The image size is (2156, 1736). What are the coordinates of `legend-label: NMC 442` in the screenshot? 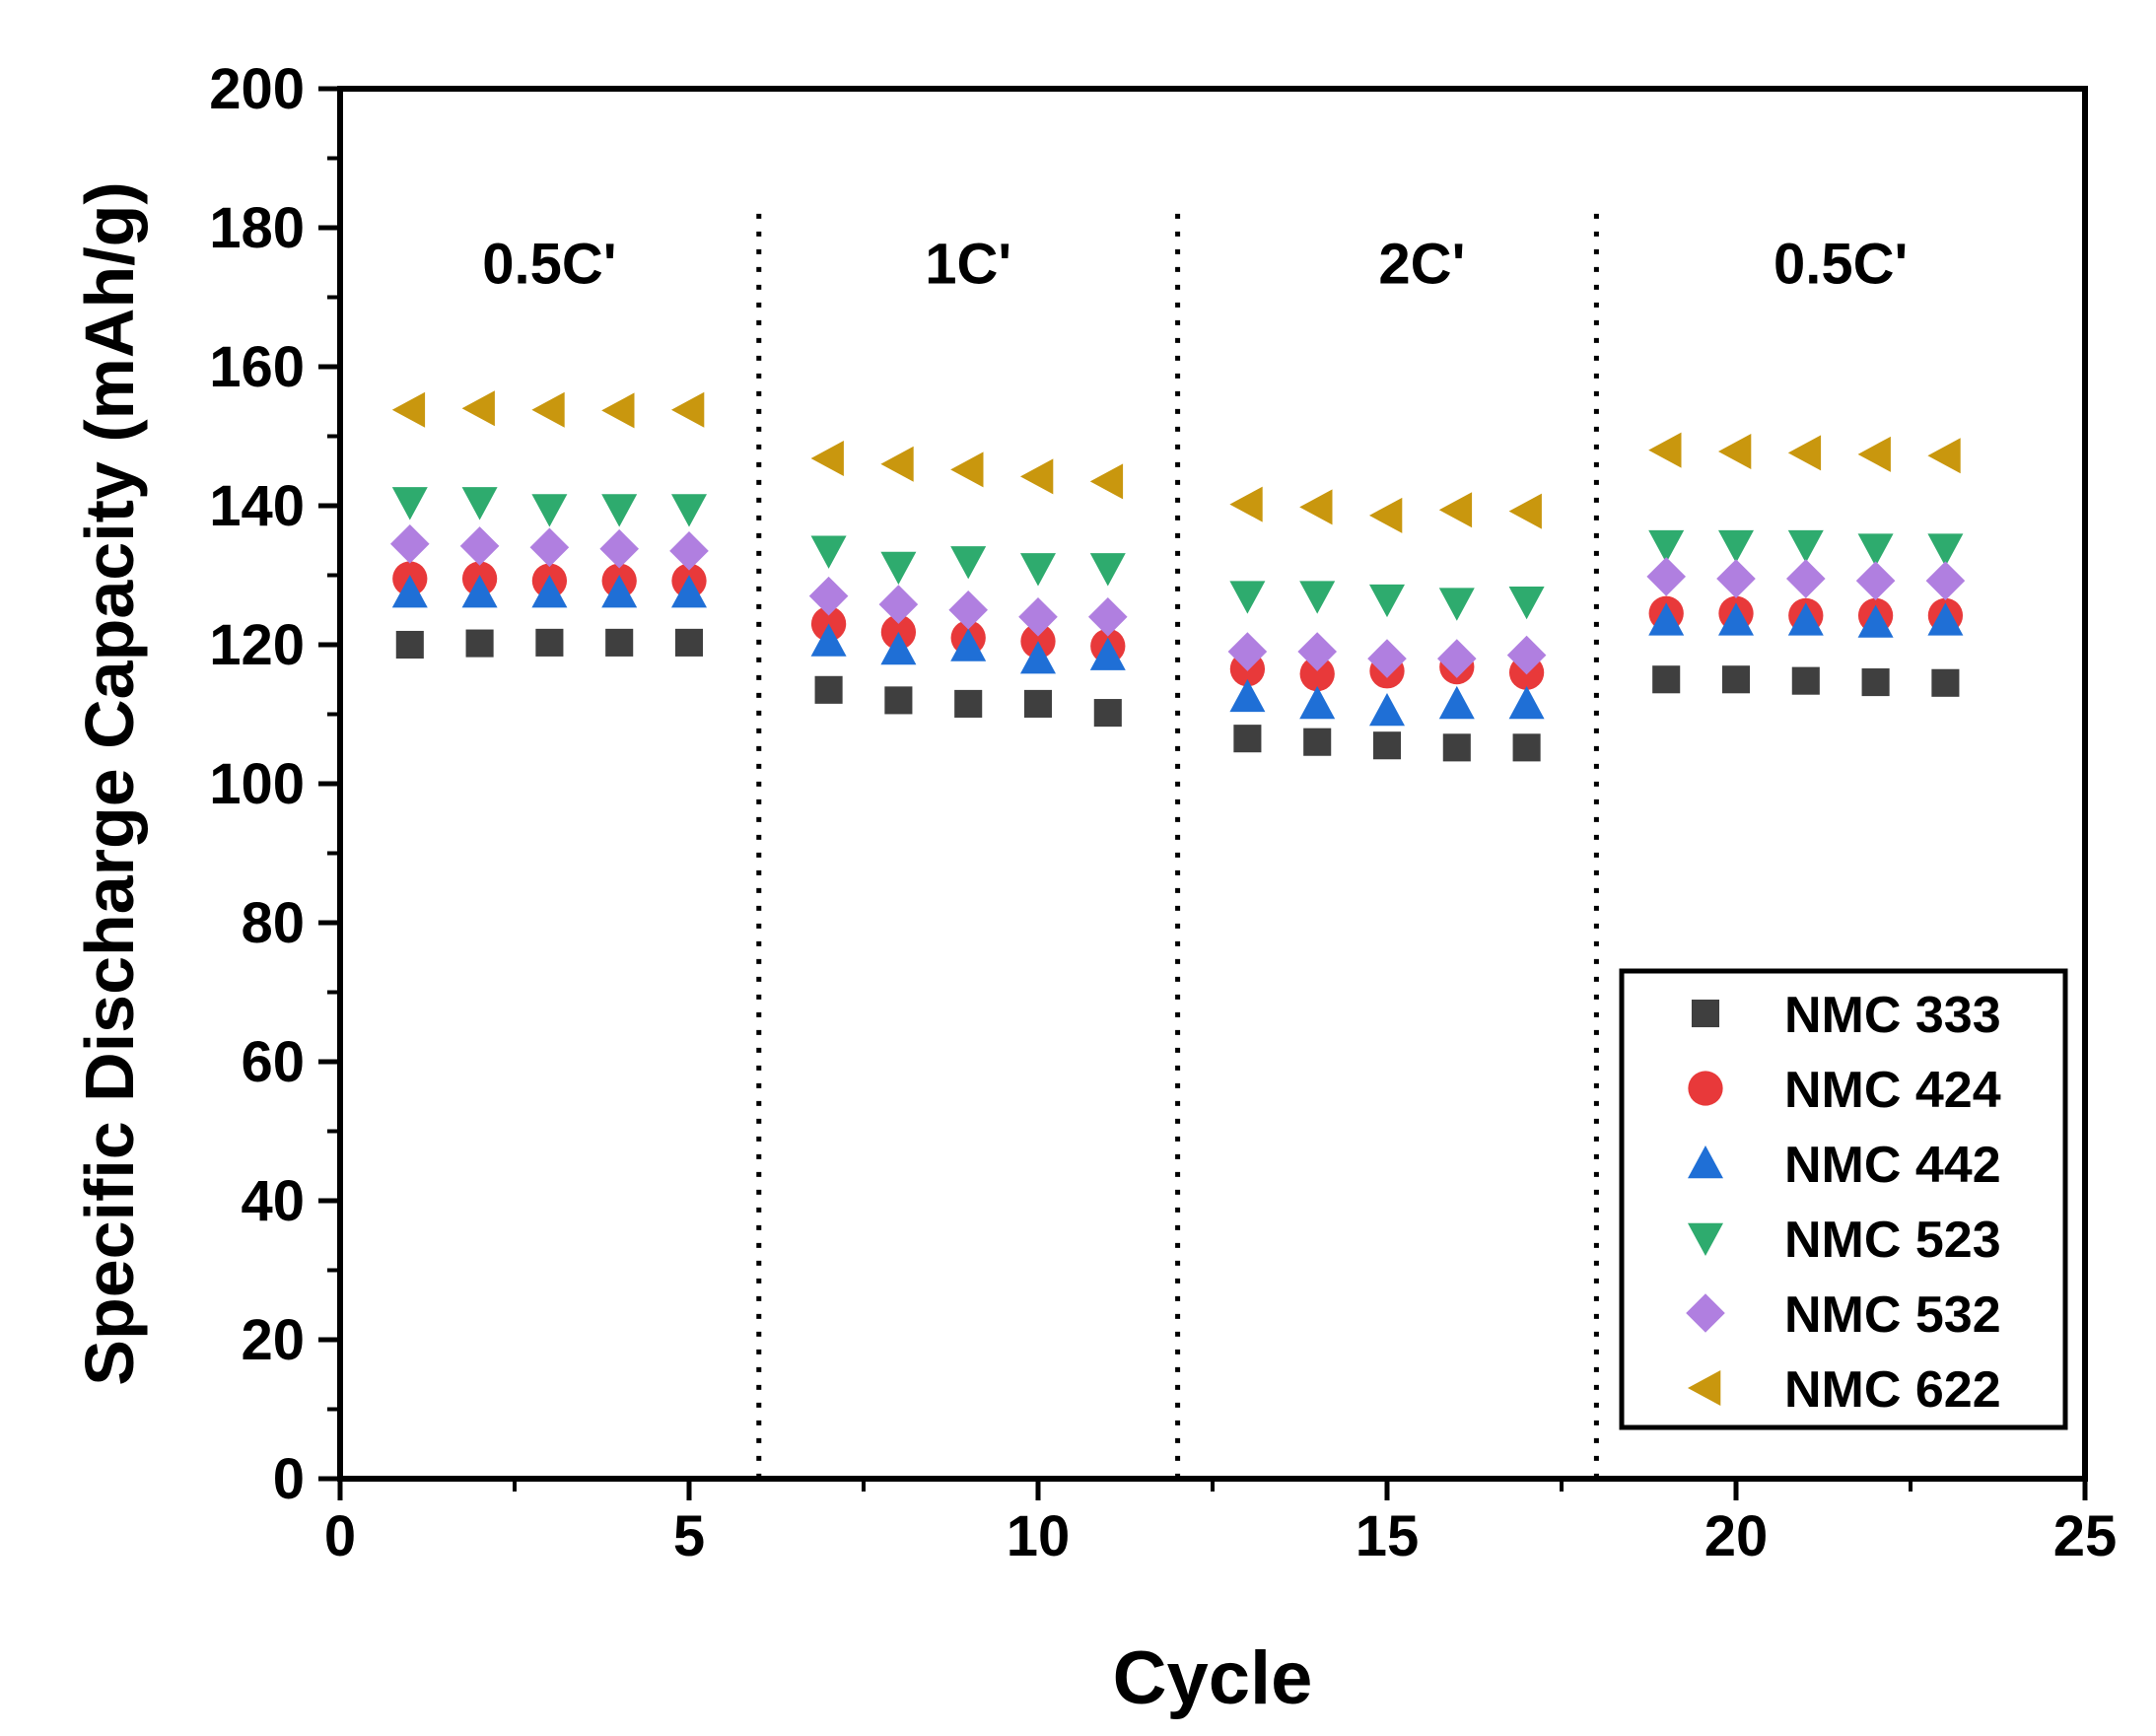 It's located at (1892, 1166).